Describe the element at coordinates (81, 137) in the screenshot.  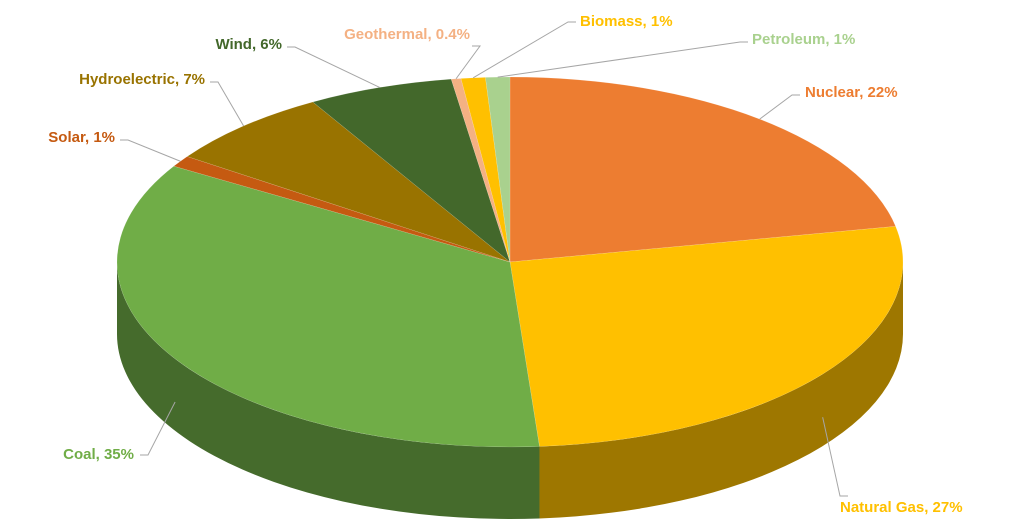
I see `data-label: Solar, 1%` at that location.